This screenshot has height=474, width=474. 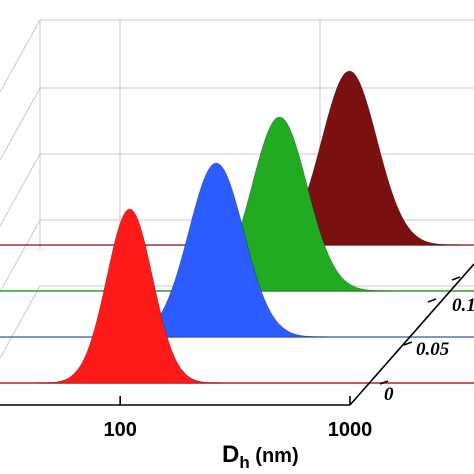 I want to click on x-tick-label: 1000, so click(x=350, y=430).